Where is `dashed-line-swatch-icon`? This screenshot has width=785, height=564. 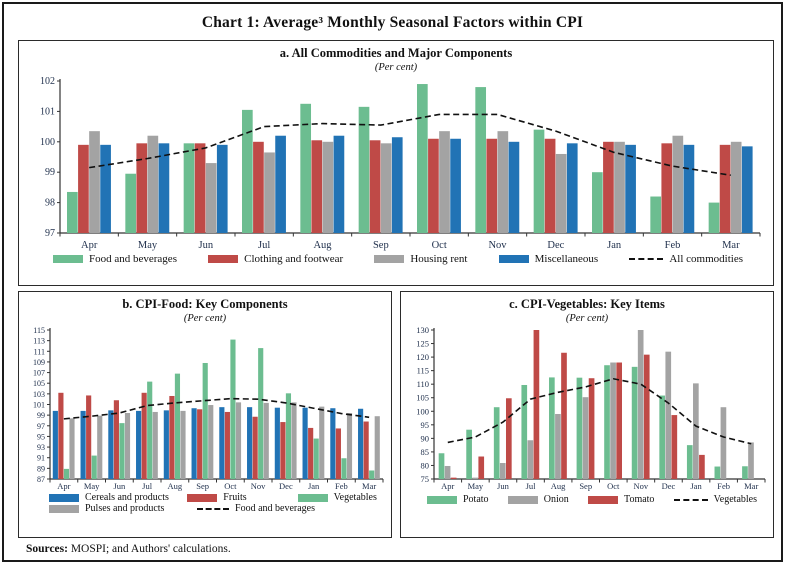
dashed-line-swatch-icon is located at coordinates (213, 508).